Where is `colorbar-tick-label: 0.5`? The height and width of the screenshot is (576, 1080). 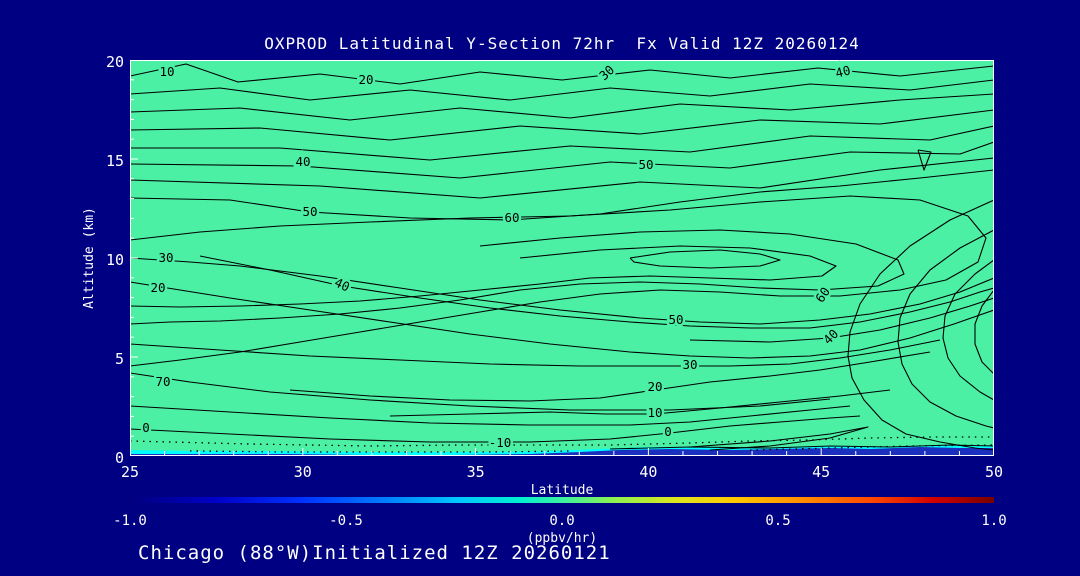
colorbar-tick-label: 0.5 is located at coordinates (778, 521).